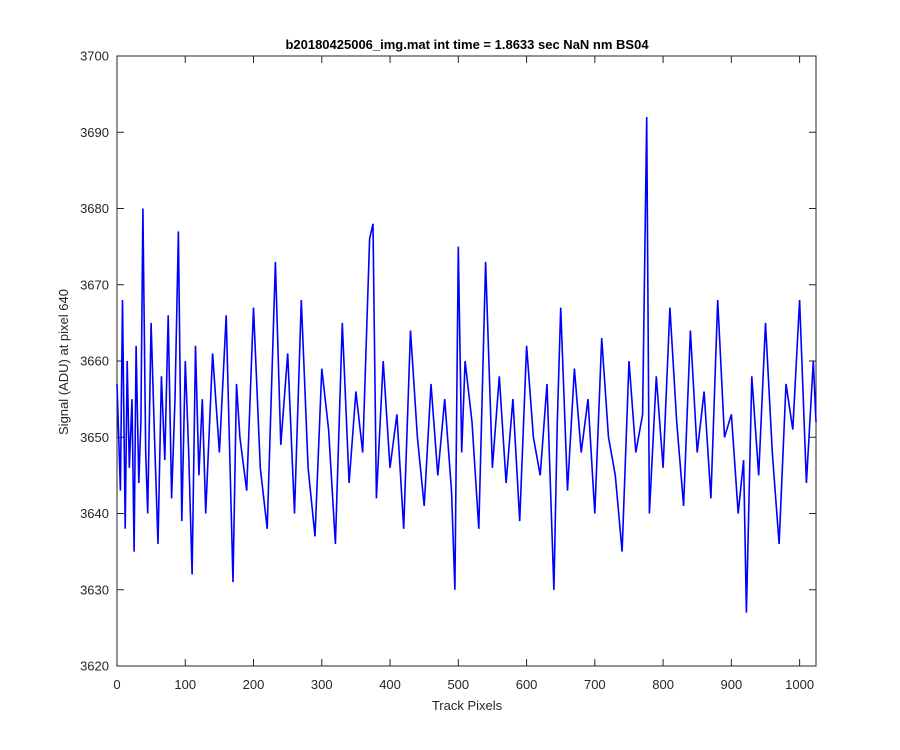 This screenshot has height=750, width=900. What do you see at coordinates (116, 684) in the screenshot?
I see `x-tick-label: 0` at bounding box center [116, 684].